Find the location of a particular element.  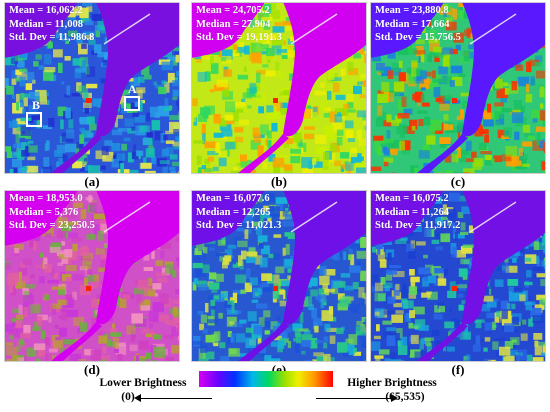

legend-higher-value: (65,535) is located at coordinates (405, 397).